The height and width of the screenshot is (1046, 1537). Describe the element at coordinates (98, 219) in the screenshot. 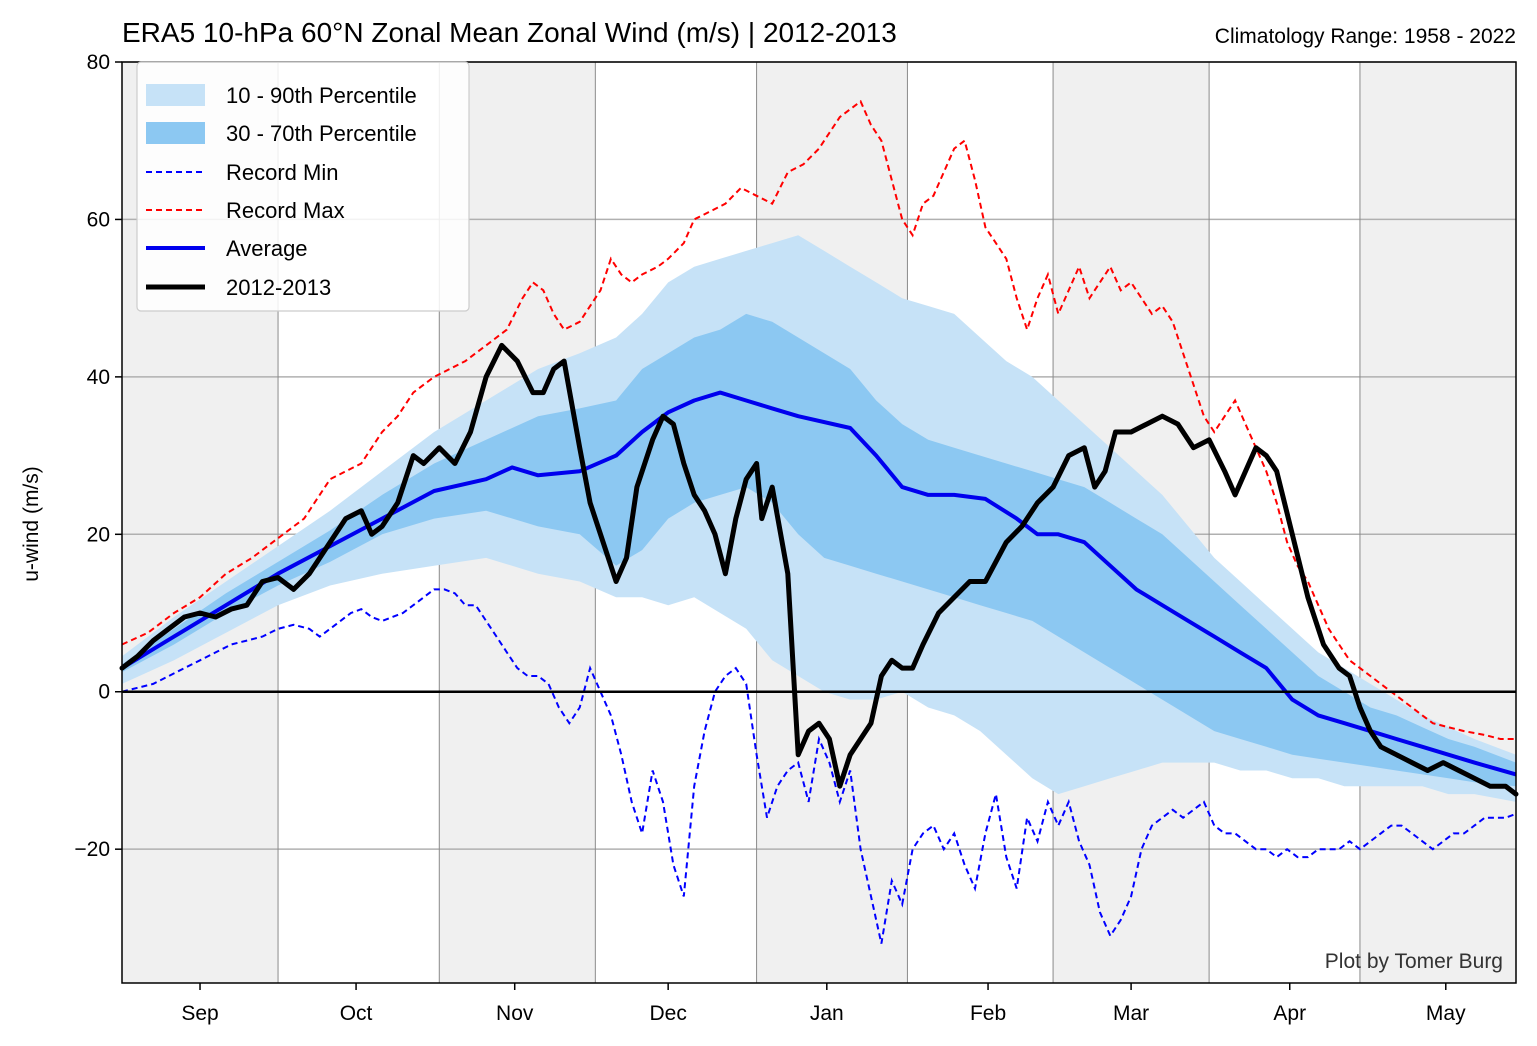

I see `y-tick-label: 60` at that location.